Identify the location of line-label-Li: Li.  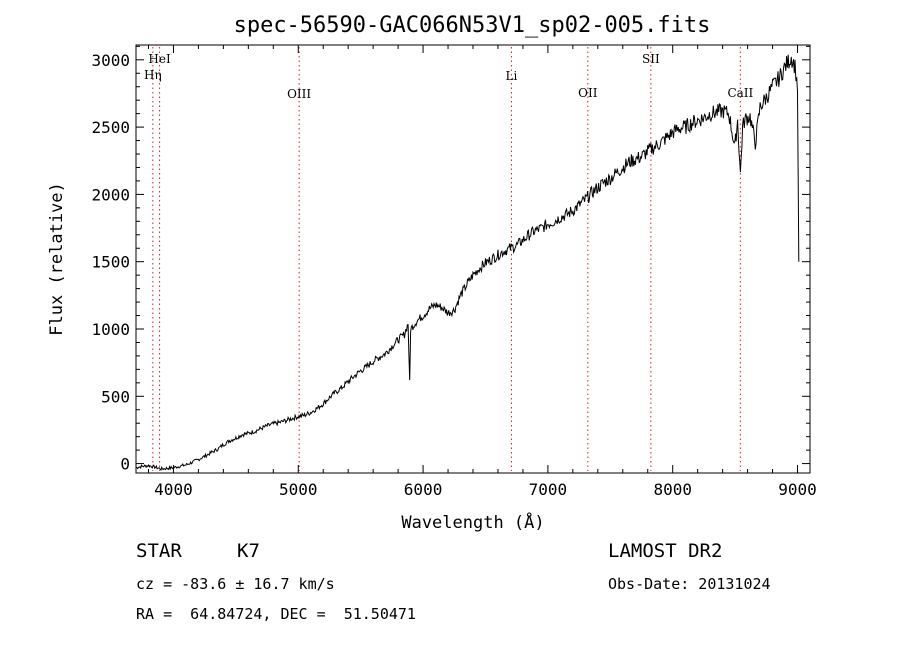
(512, 76).